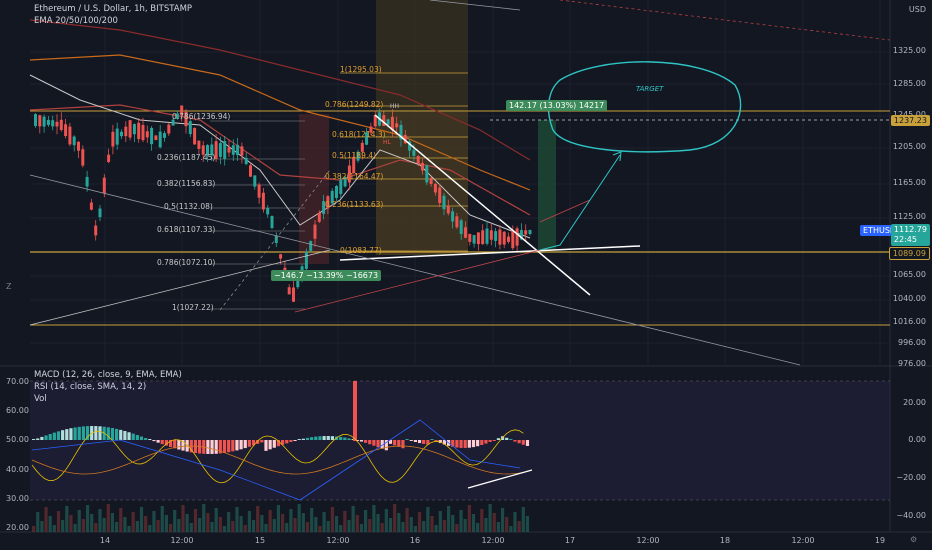 This screenshot has height=550, width=932. What do you see at coordinates (354, 155) in the screenshot?
I see `fib-b-label: 0.5(1189.4)` at bounding box center [354, 155].